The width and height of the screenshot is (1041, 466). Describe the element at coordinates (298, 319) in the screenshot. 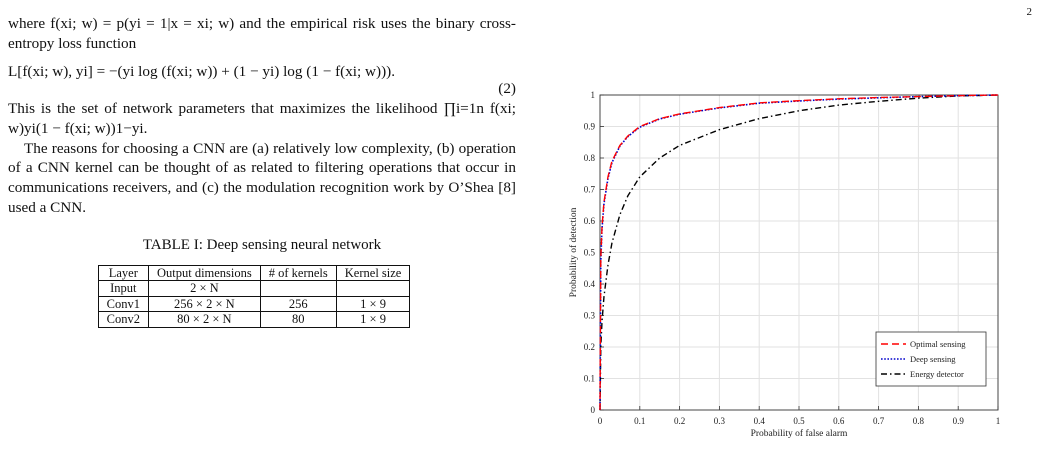

I see `table-cell: 80` at that location.